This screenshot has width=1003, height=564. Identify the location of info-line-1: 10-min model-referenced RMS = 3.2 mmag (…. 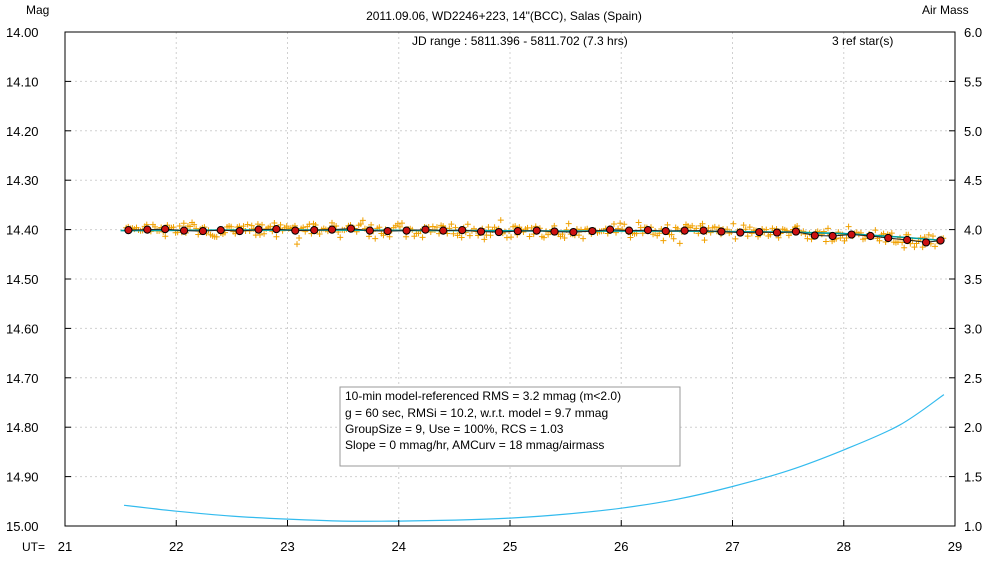
(483, 396).